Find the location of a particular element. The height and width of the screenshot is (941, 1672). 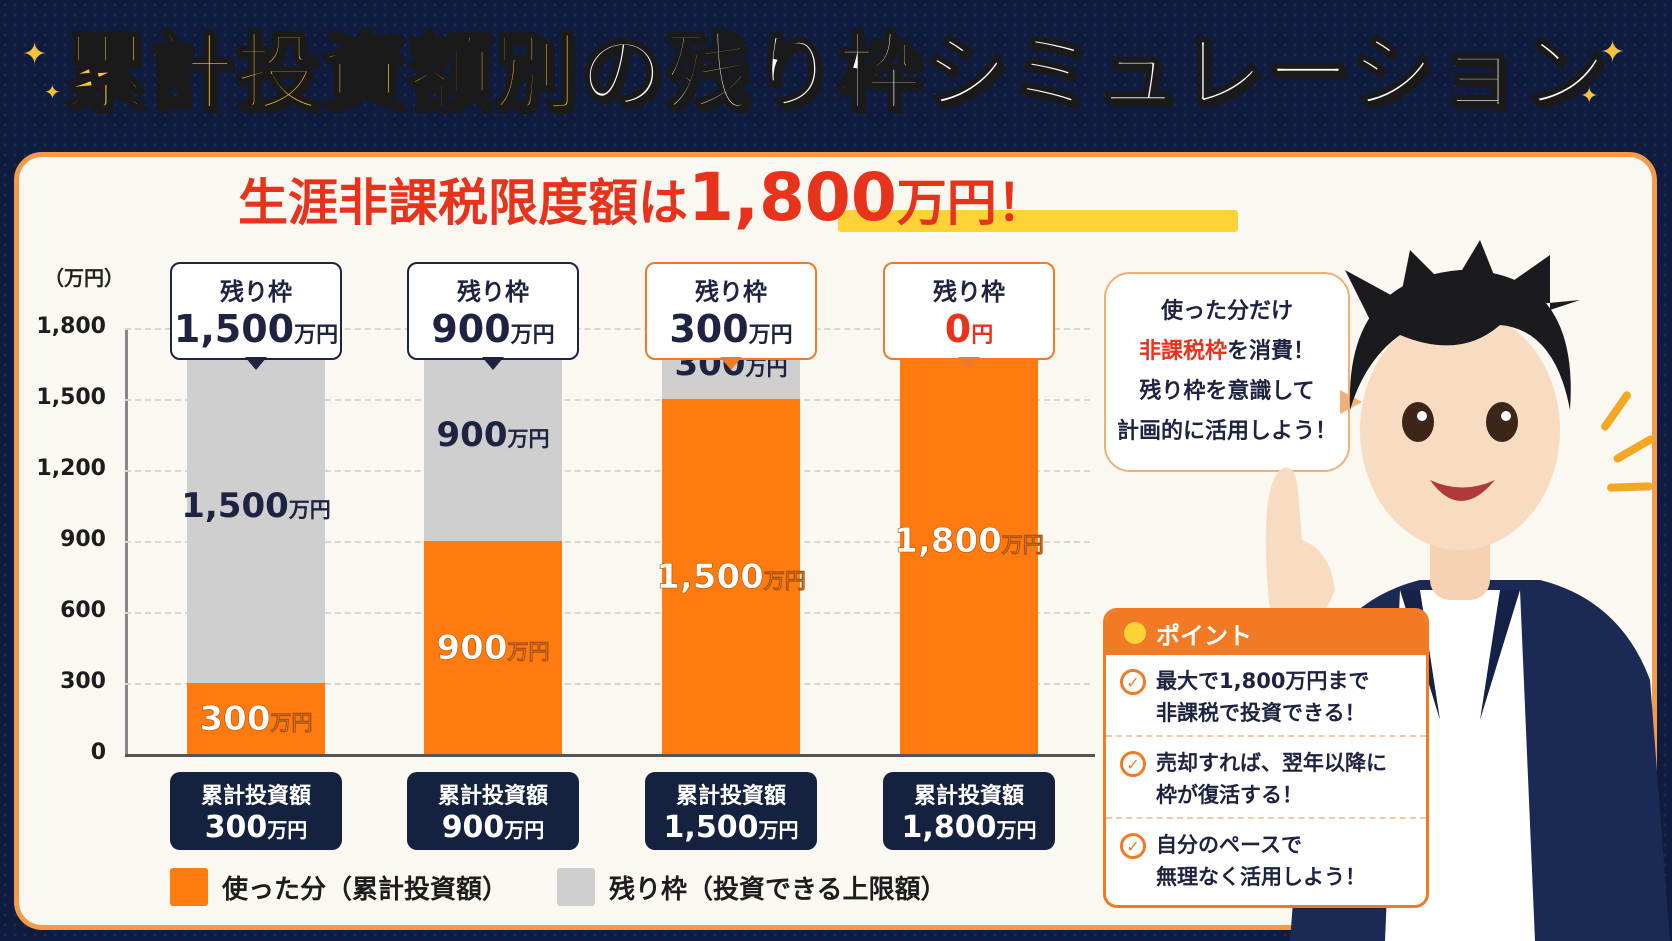

legend-label-used: 使った分（累計投資額） is located at coordinates (365, 889).